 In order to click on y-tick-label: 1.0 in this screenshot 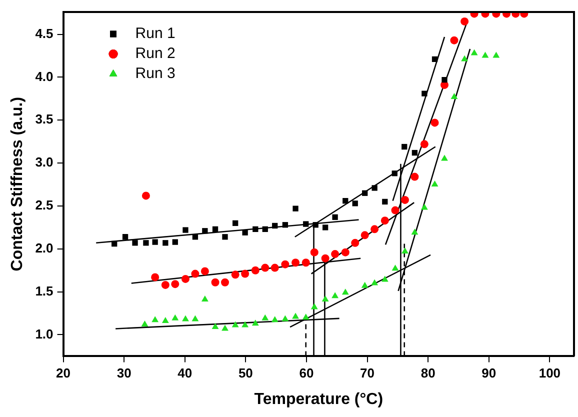, I will do `click(44, 334)`.